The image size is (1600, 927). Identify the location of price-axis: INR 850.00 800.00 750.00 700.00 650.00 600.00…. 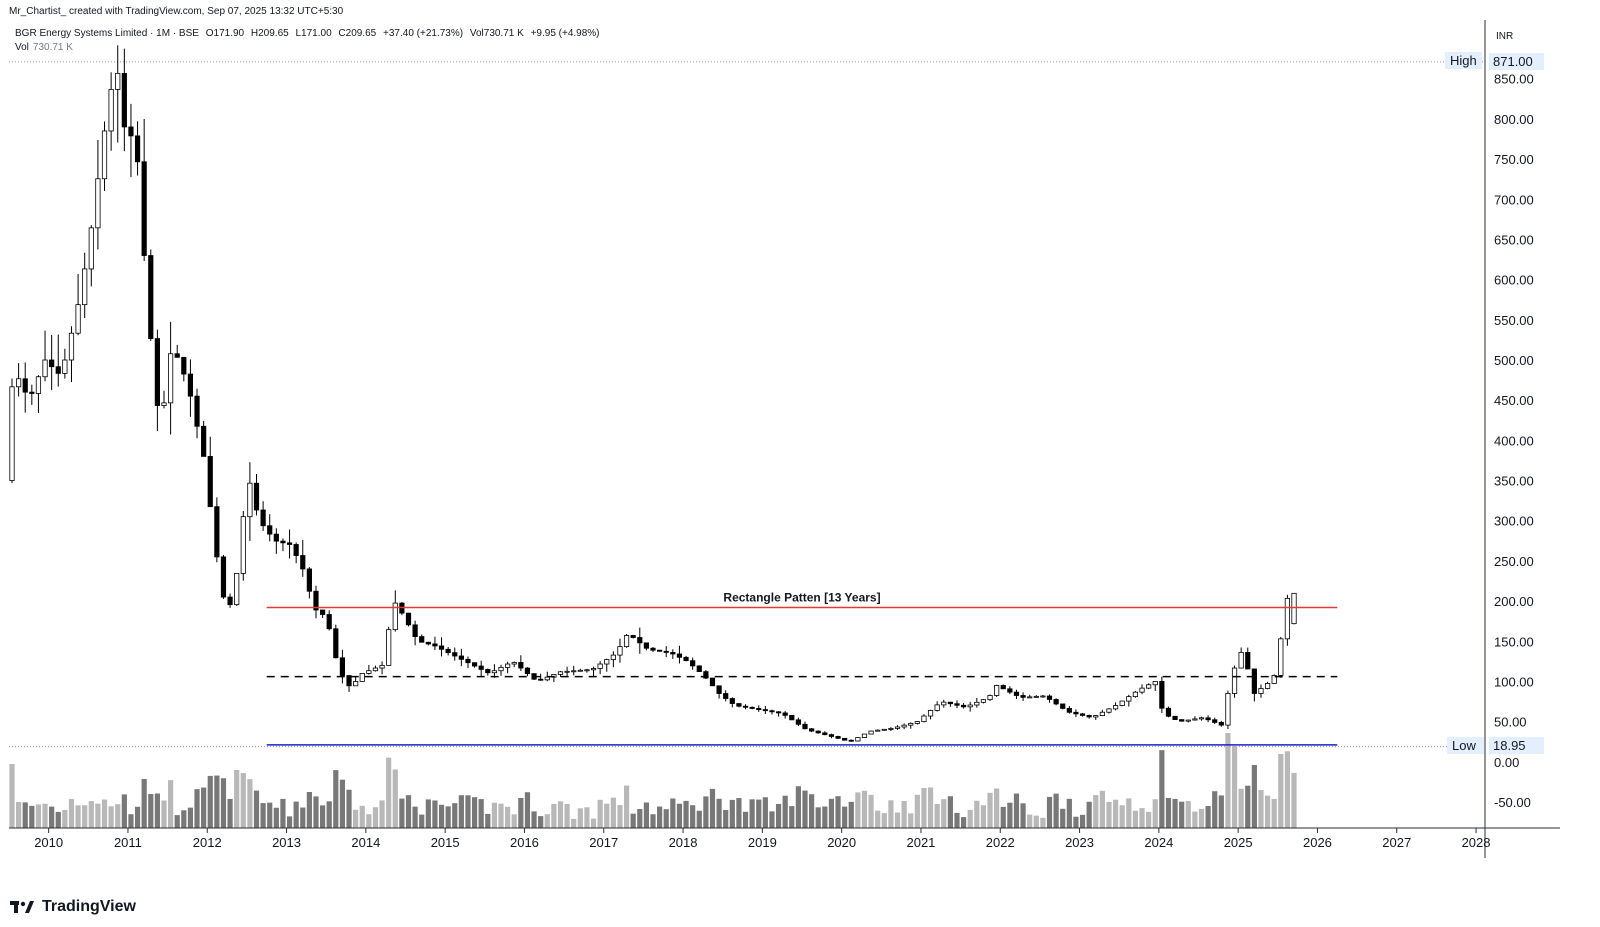
(1542, 439).